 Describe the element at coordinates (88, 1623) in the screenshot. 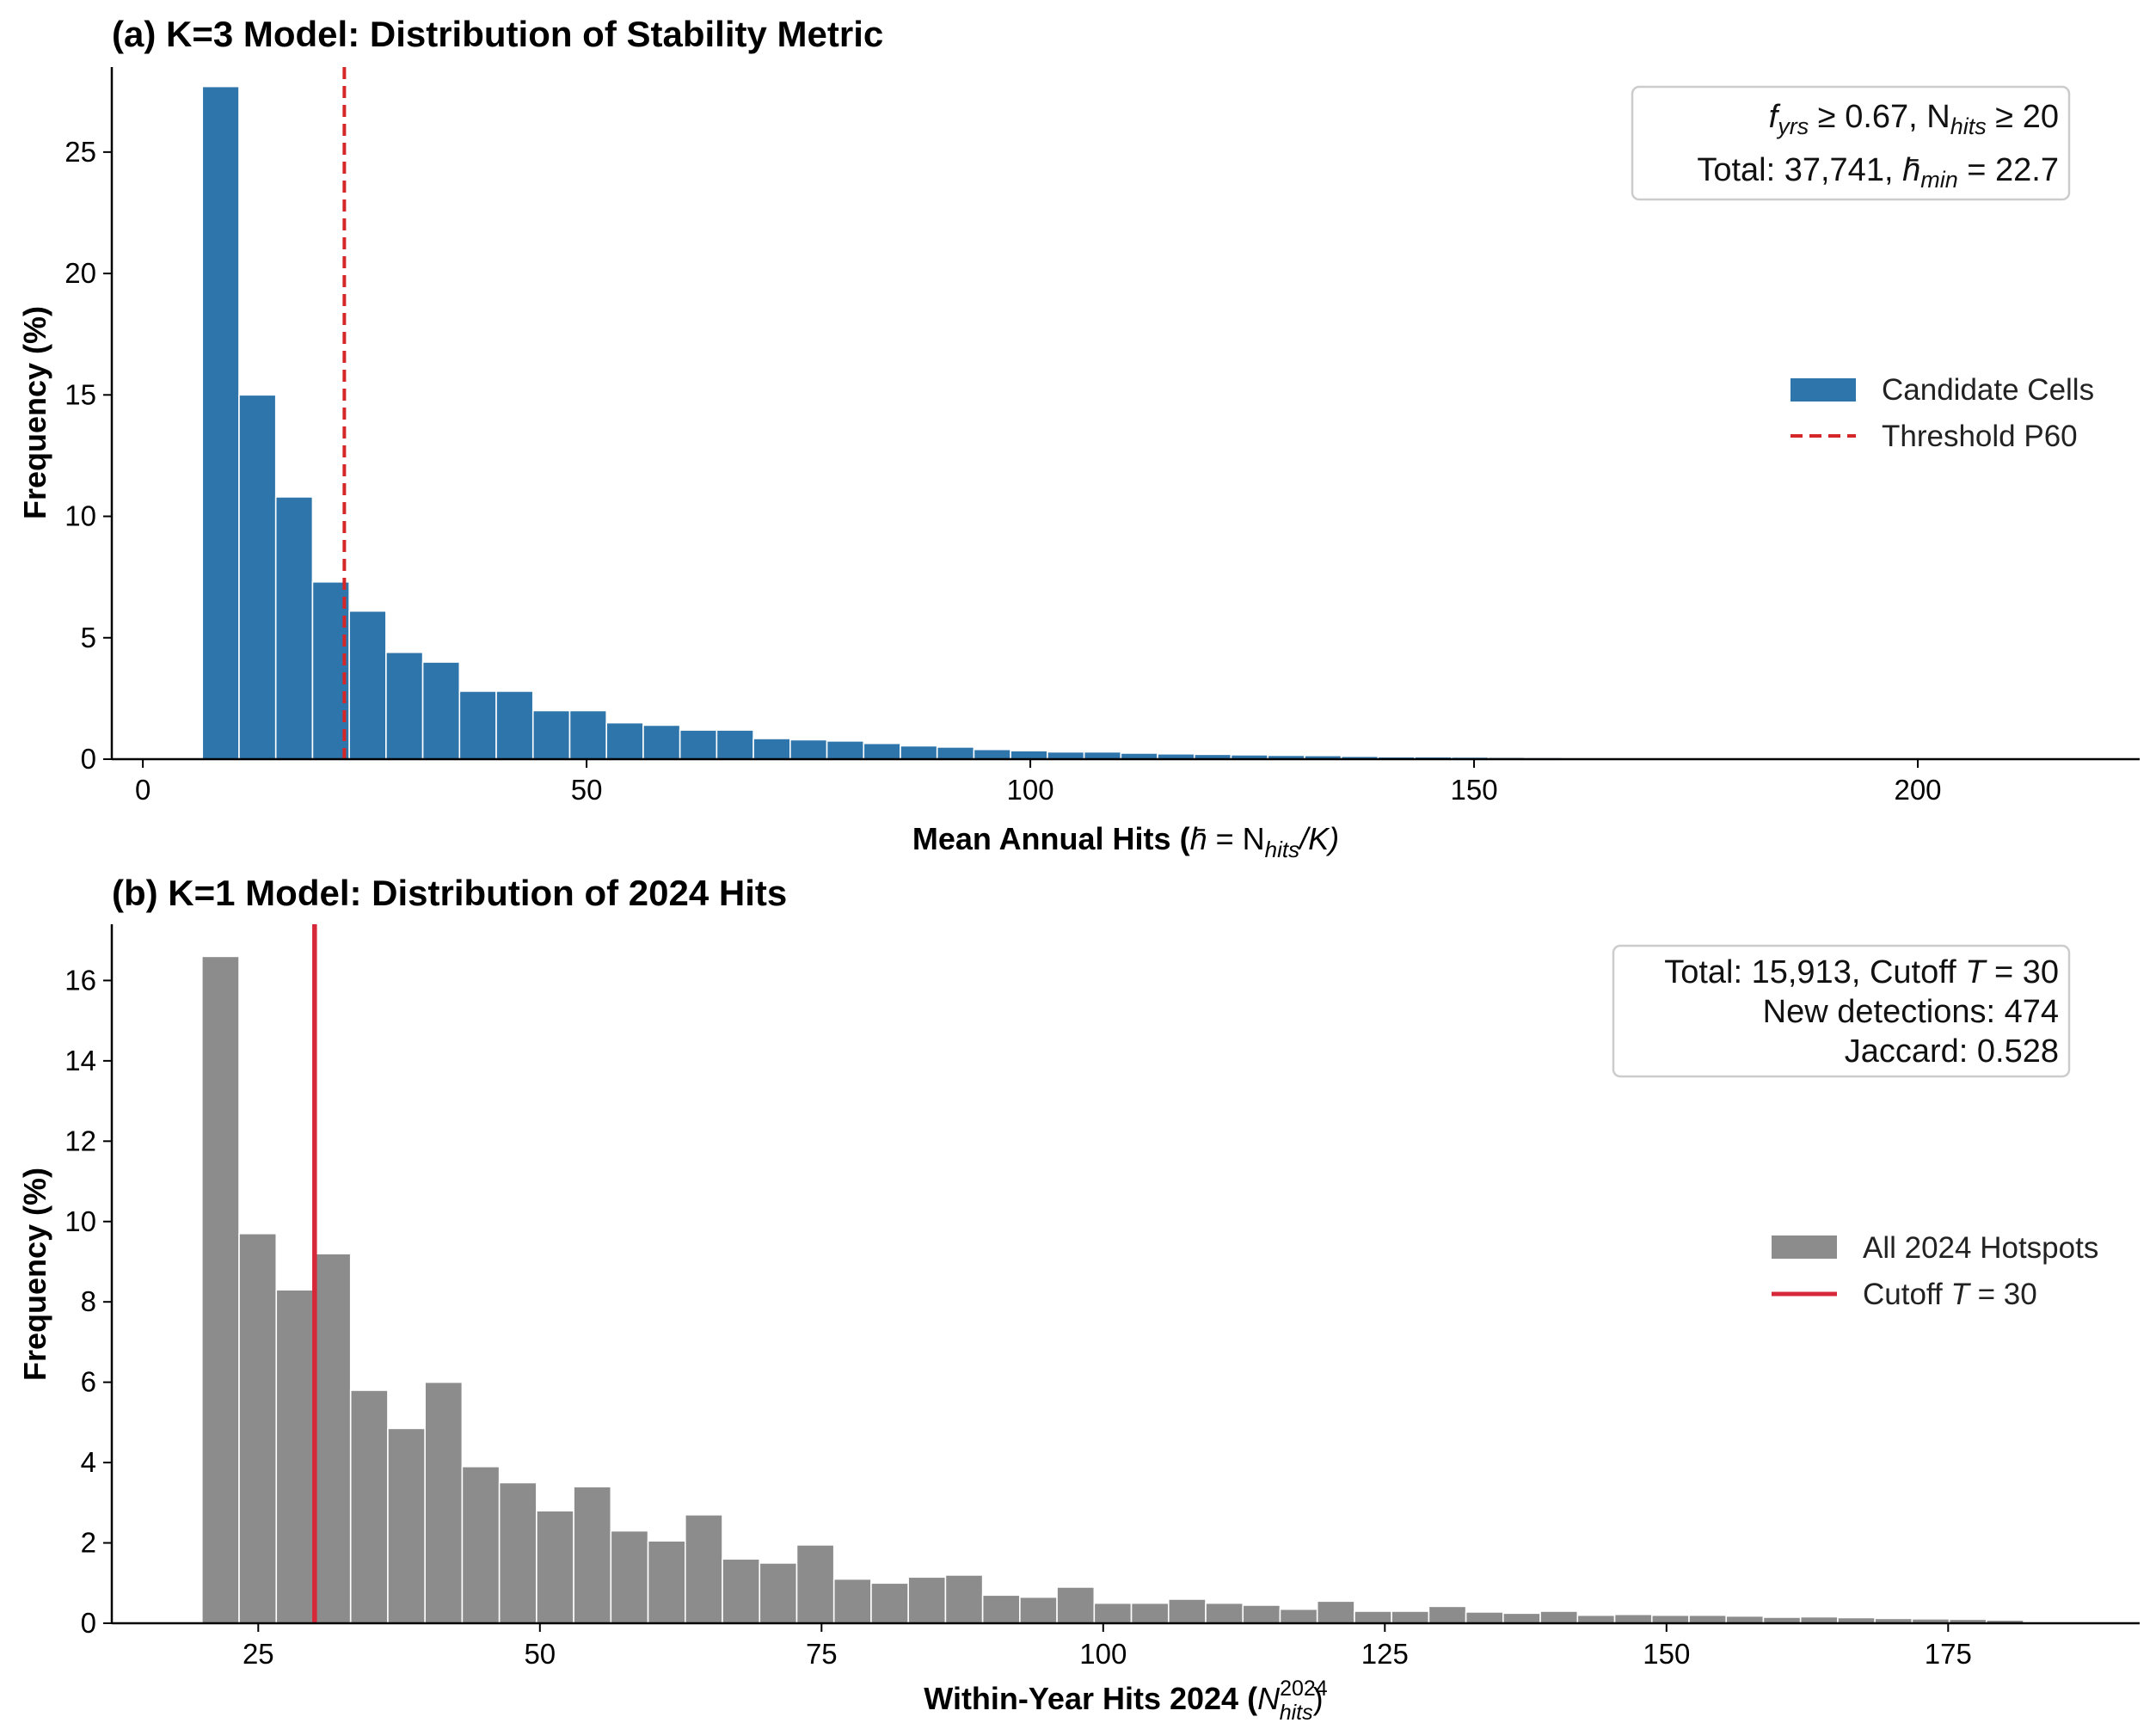

I see `panel-b-y-tick-label: 0` at that location.